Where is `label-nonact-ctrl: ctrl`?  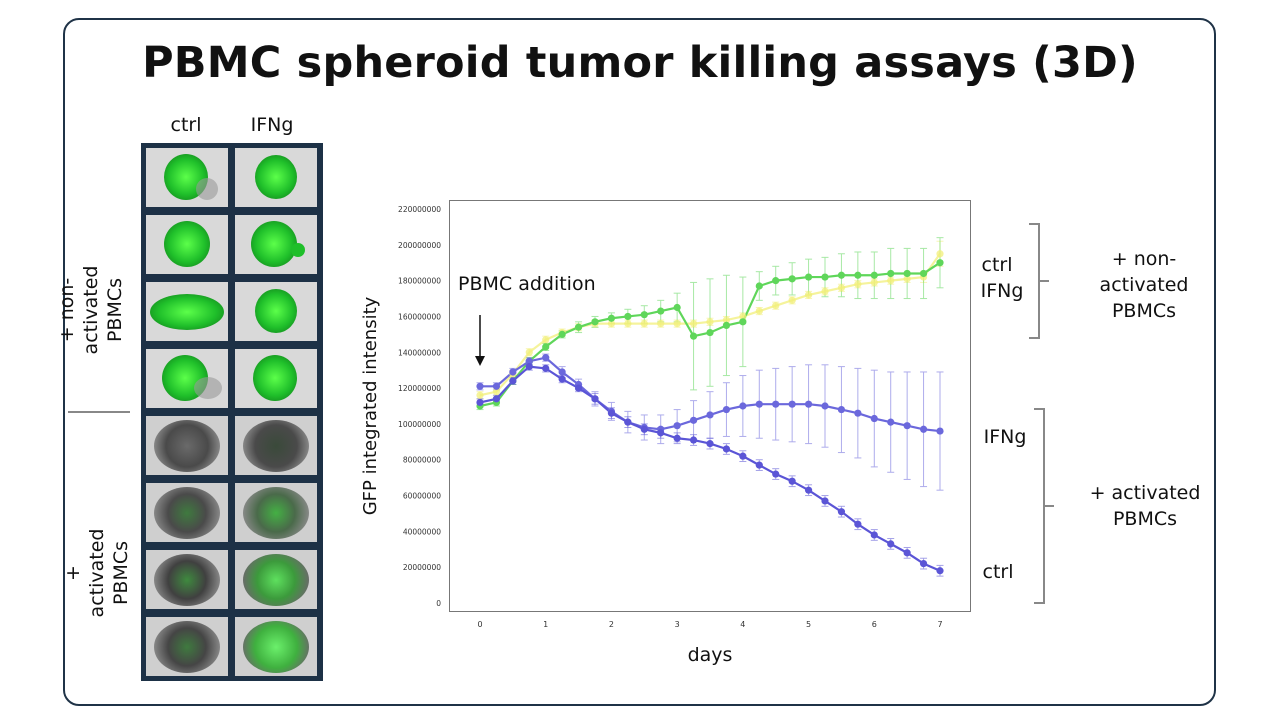
label-nonact-ctrl: ctrl is located at coordinates (997, 265).